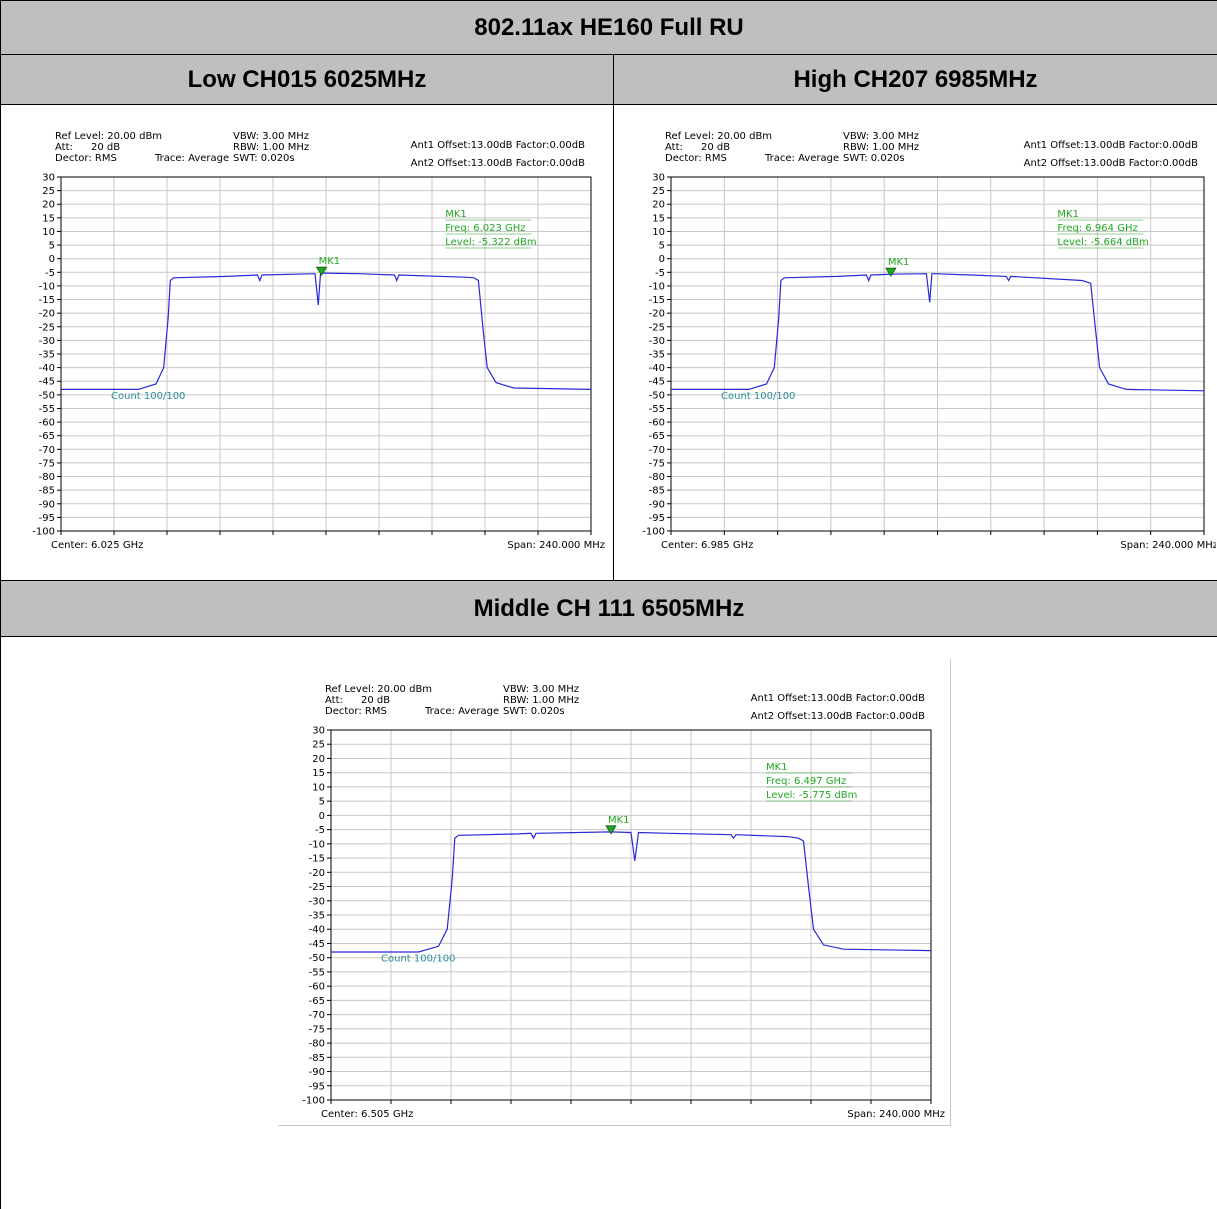  I want to click on panel-heading-middle-text: Middle CH 111 6505MHz, so click(609, 609).